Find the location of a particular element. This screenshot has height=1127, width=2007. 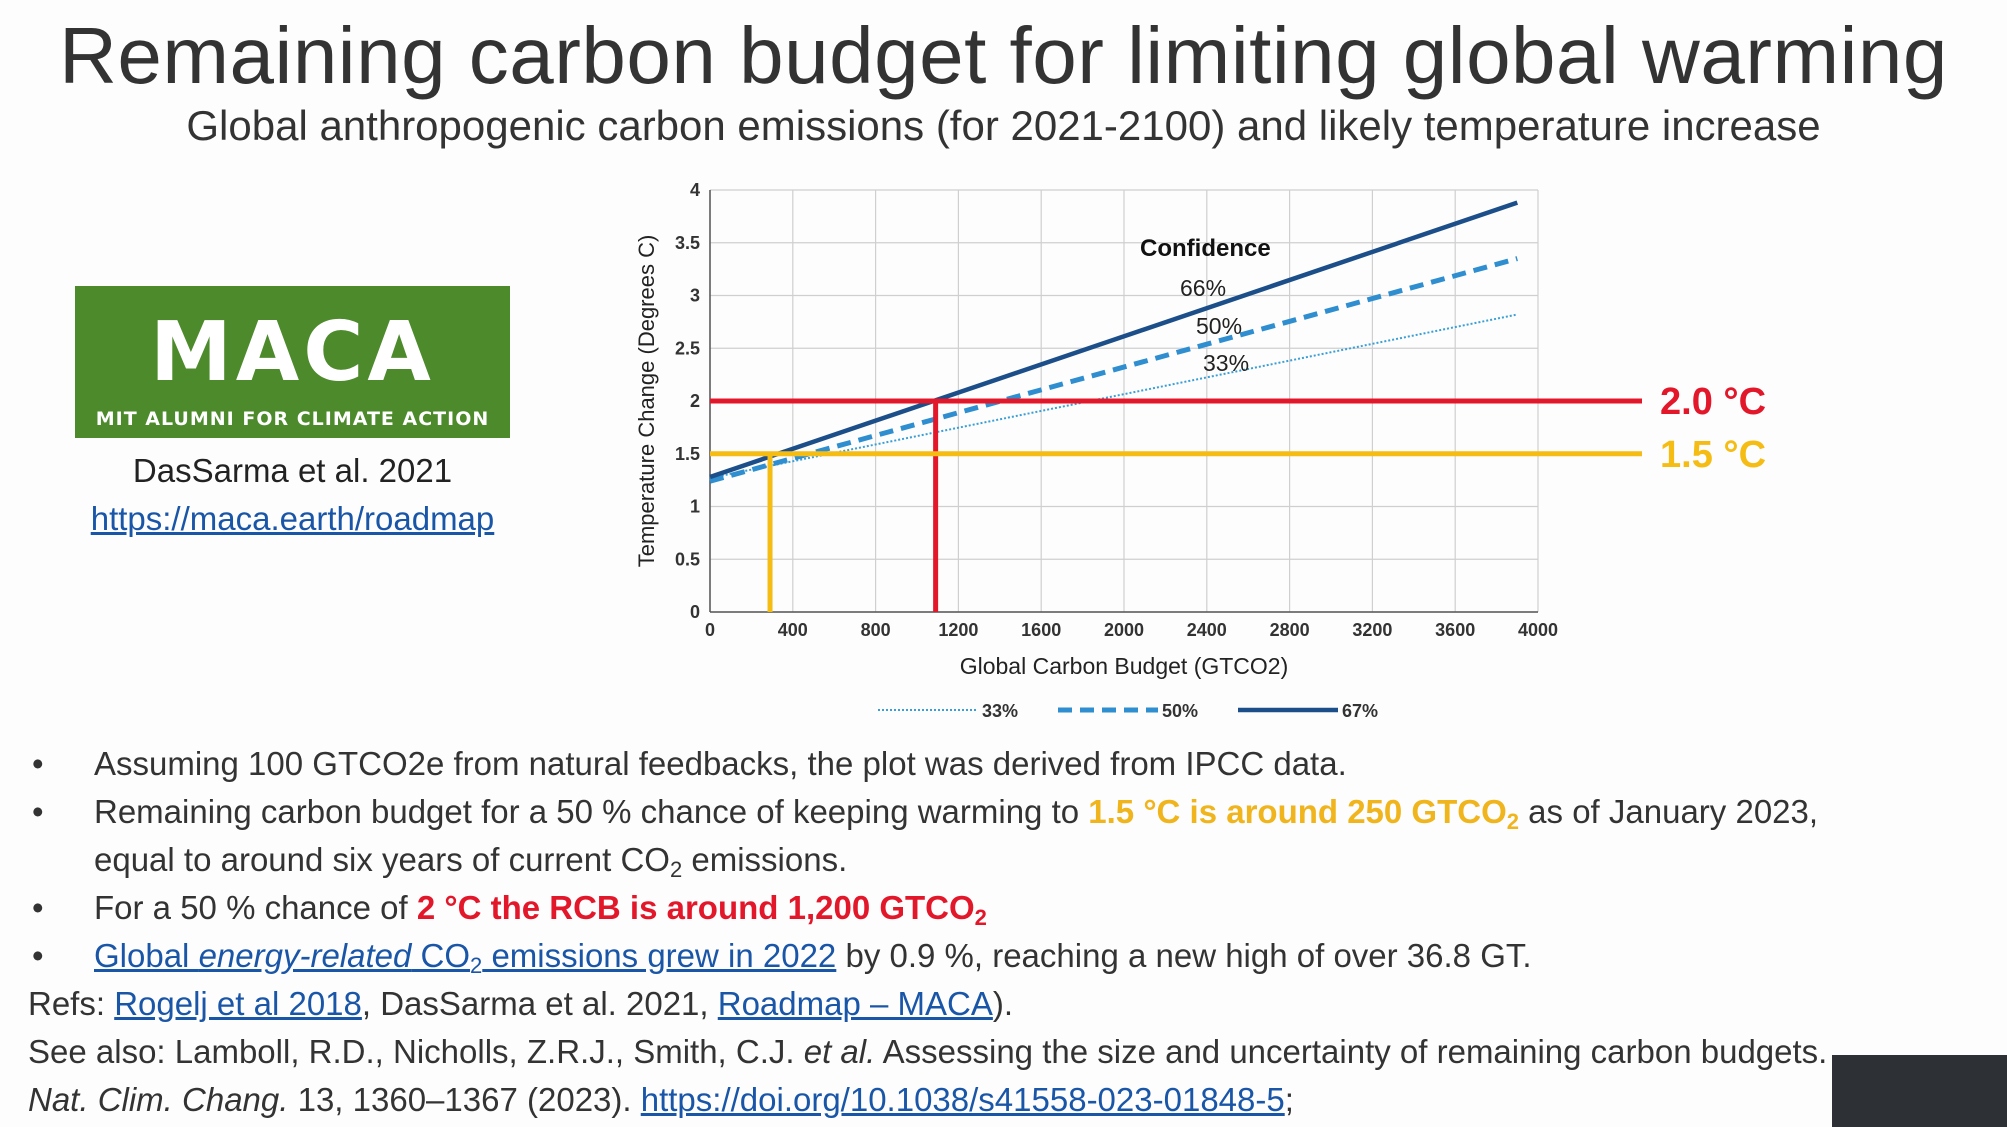

journal-volume: 13, 1360–1367 (2023). is located at coordinates (464, 1099).